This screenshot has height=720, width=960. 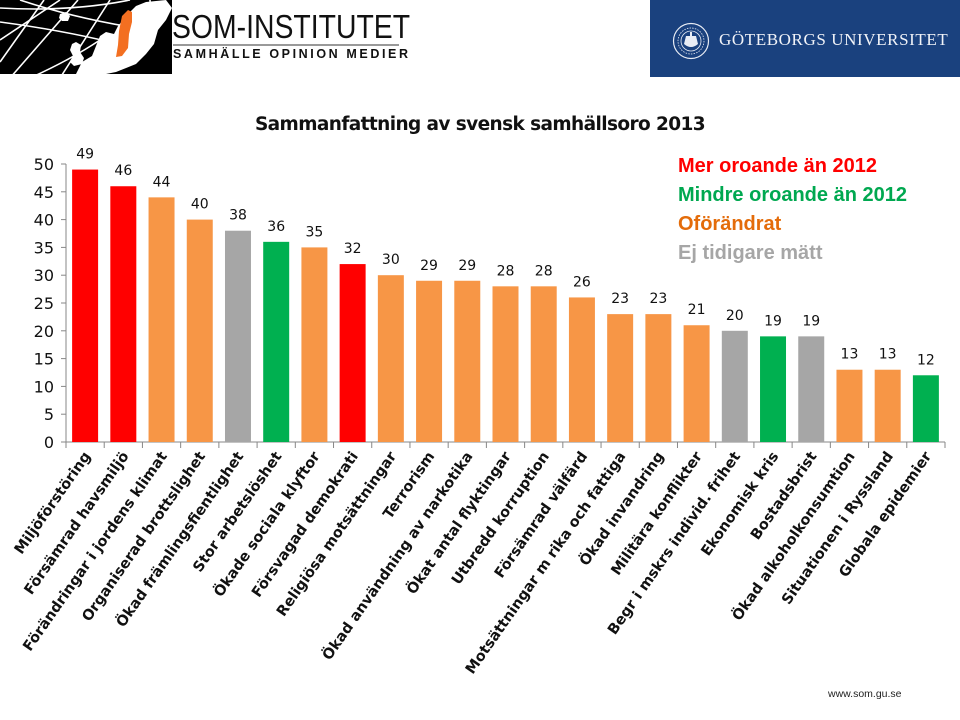 What do you see at coordinates (162, 182) in the screenshot?
I see `data-label: 44` at bounding box center [162, 182].